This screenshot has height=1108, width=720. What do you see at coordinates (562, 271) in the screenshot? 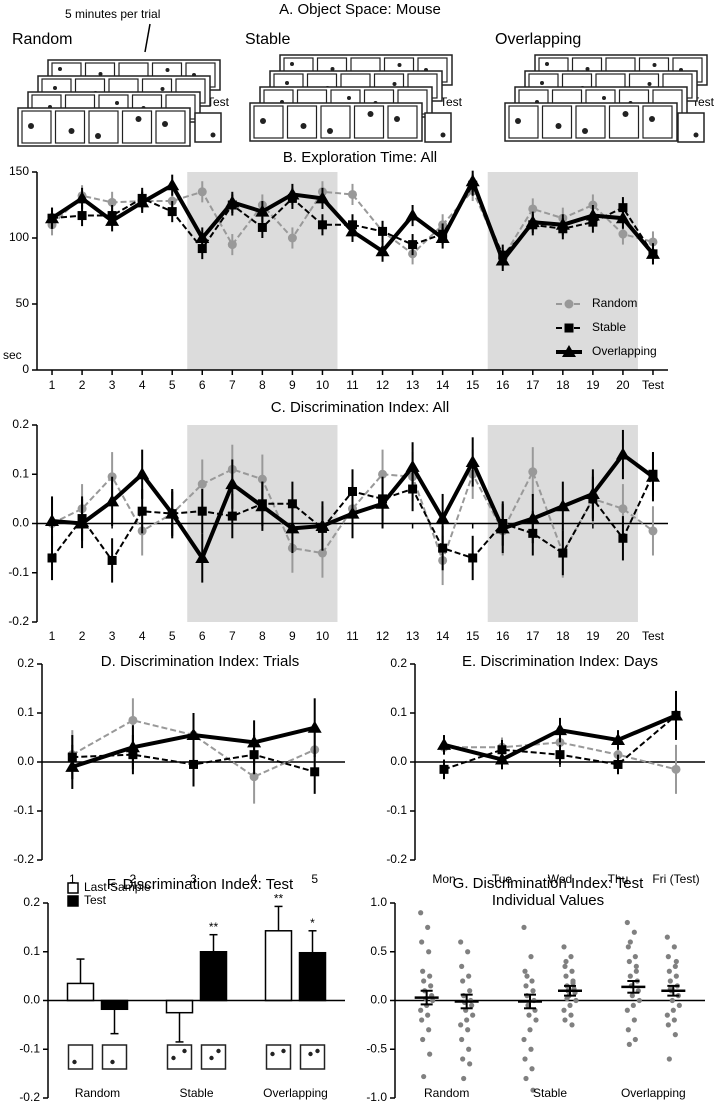
I see `shaded-block` at bounding box center [562, 271].